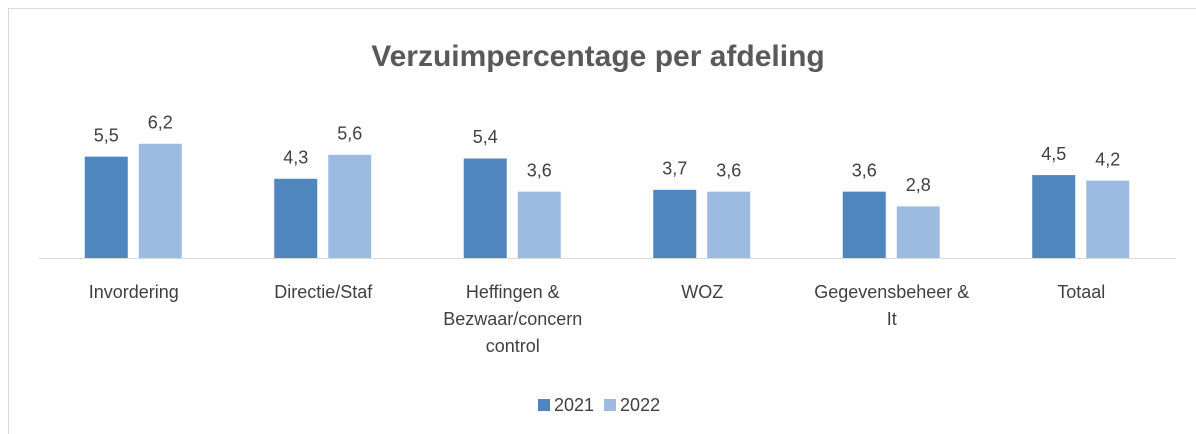  What do you see at coordinates (160, 122) in the screenshot?
I see `data-label: 6,2` at bounding box center [160, 122].